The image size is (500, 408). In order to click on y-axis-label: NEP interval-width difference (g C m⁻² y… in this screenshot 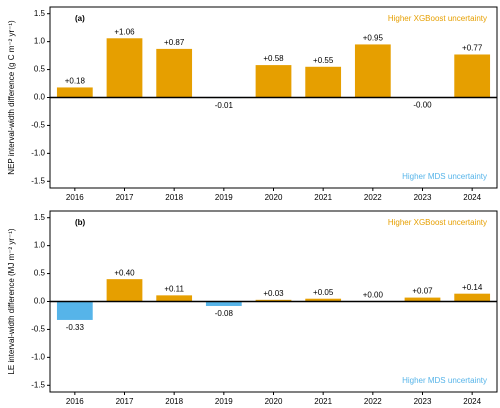, I will do `click(11, 97)`.